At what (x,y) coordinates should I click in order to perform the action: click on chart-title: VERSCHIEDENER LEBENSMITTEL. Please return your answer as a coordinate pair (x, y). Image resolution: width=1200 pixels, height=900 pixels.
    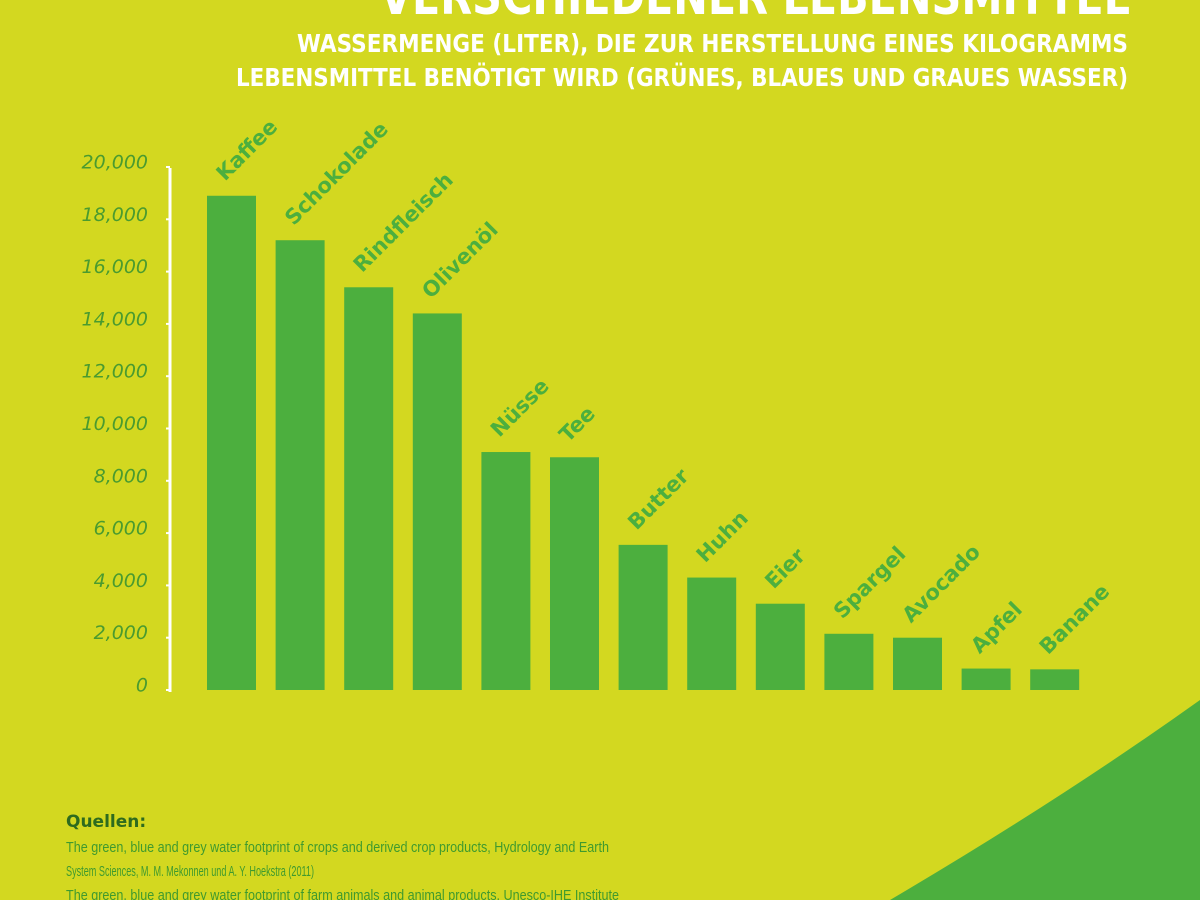
    Looking at the image, I should click on (755, 13).